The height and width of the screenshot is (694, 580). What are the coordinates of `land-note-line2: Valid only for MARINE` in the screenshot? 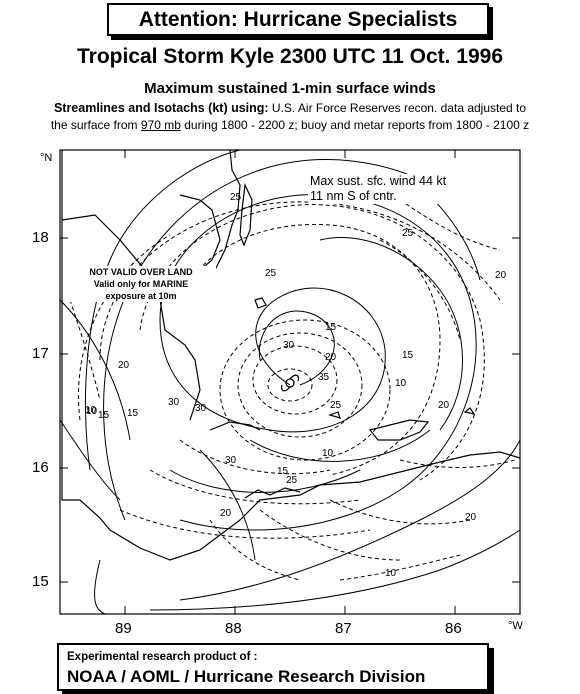 It's located at (141, 284).